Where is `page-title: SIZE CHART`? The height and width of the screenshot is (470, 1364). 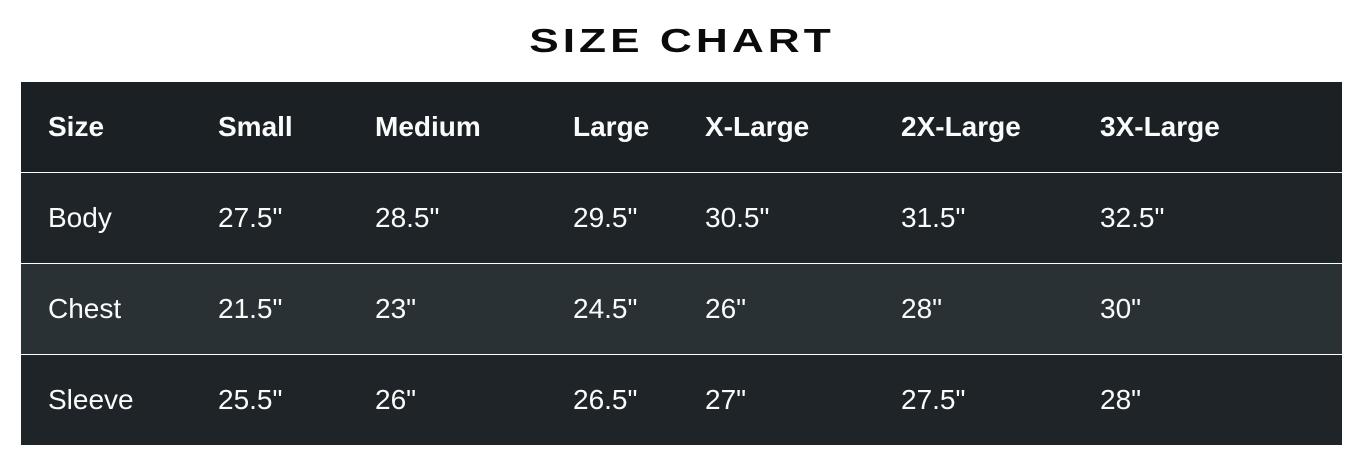
page-title: SIZE CHART is located at coordinates (682, 40).